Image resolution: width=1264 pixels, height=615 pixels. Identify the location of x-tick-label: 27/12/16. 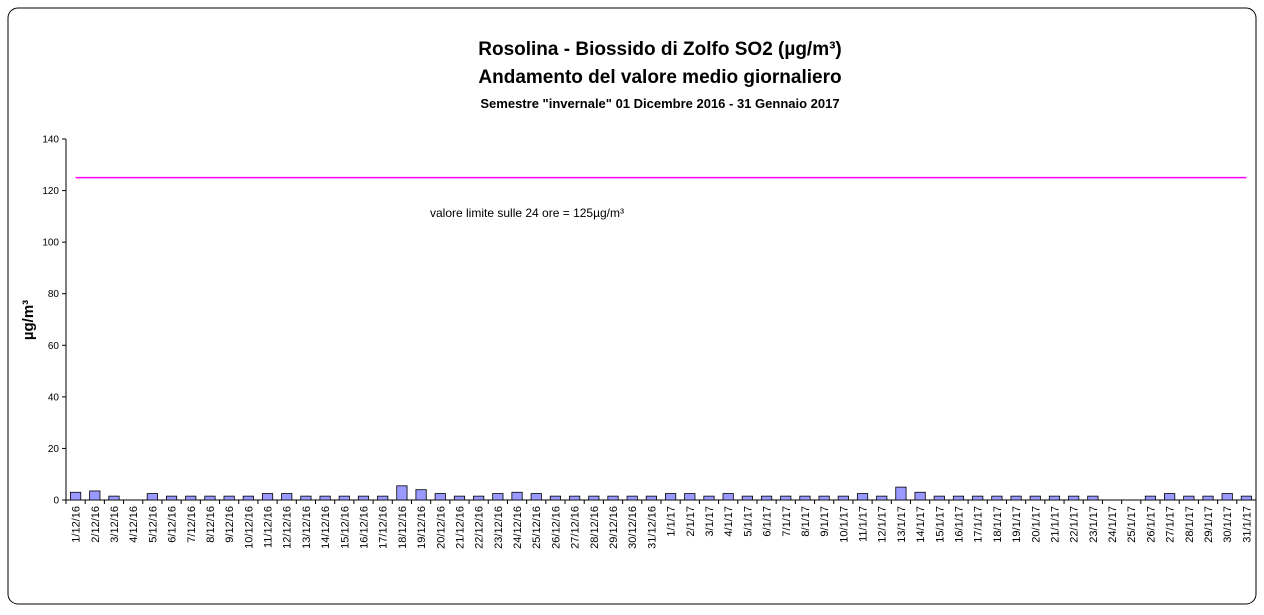
(576, 527).